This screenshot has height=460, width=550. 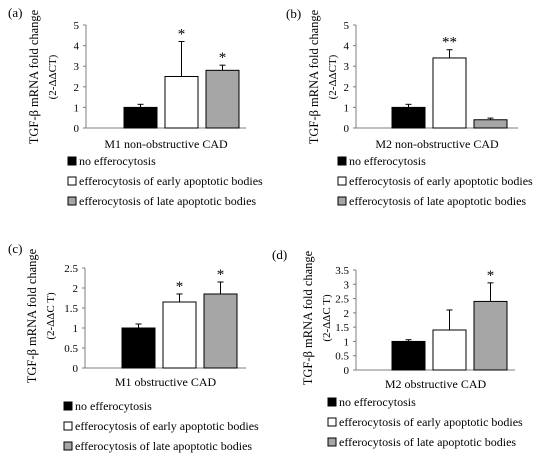 I want to click on panel-label: (b), so click(x=293, y=13).